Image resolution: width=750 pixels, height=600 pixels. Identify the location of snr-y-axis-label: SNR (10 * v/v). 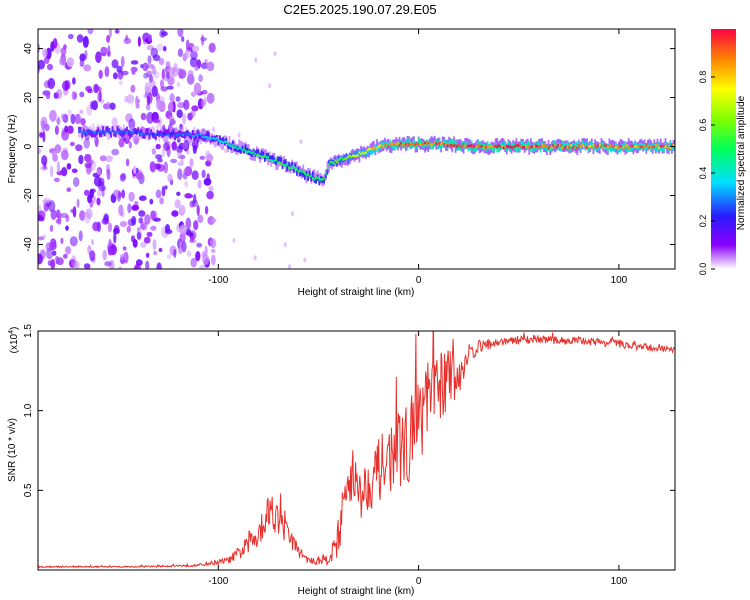
(12, 450).